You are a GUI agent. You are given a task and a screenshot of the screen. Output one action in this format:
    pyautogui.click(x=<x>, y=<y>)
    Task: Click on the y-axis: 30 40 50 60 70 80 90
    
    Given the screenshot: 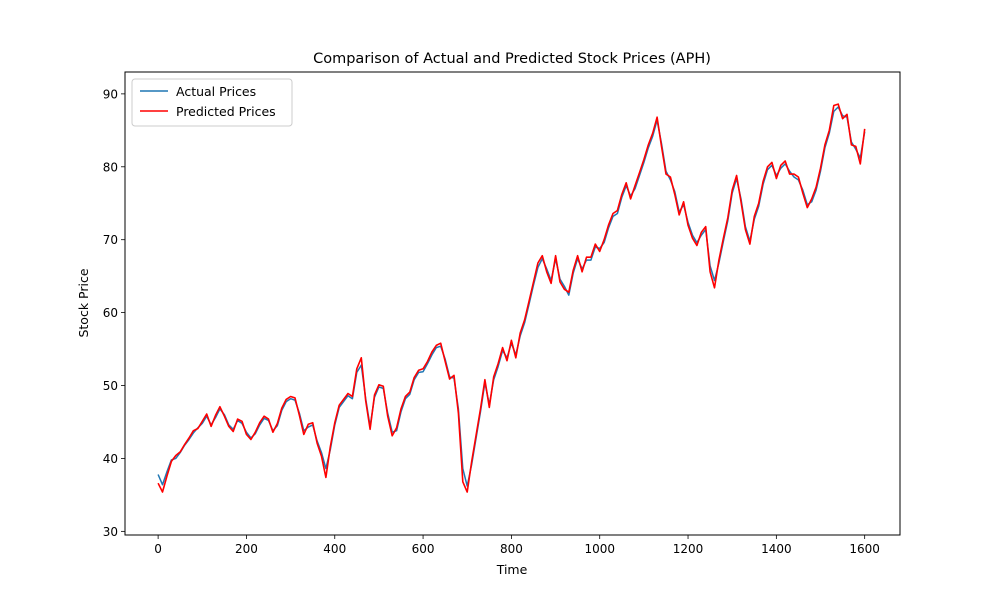 What is the action you would take?
    pyautogui.click(x=114, y=313)
    